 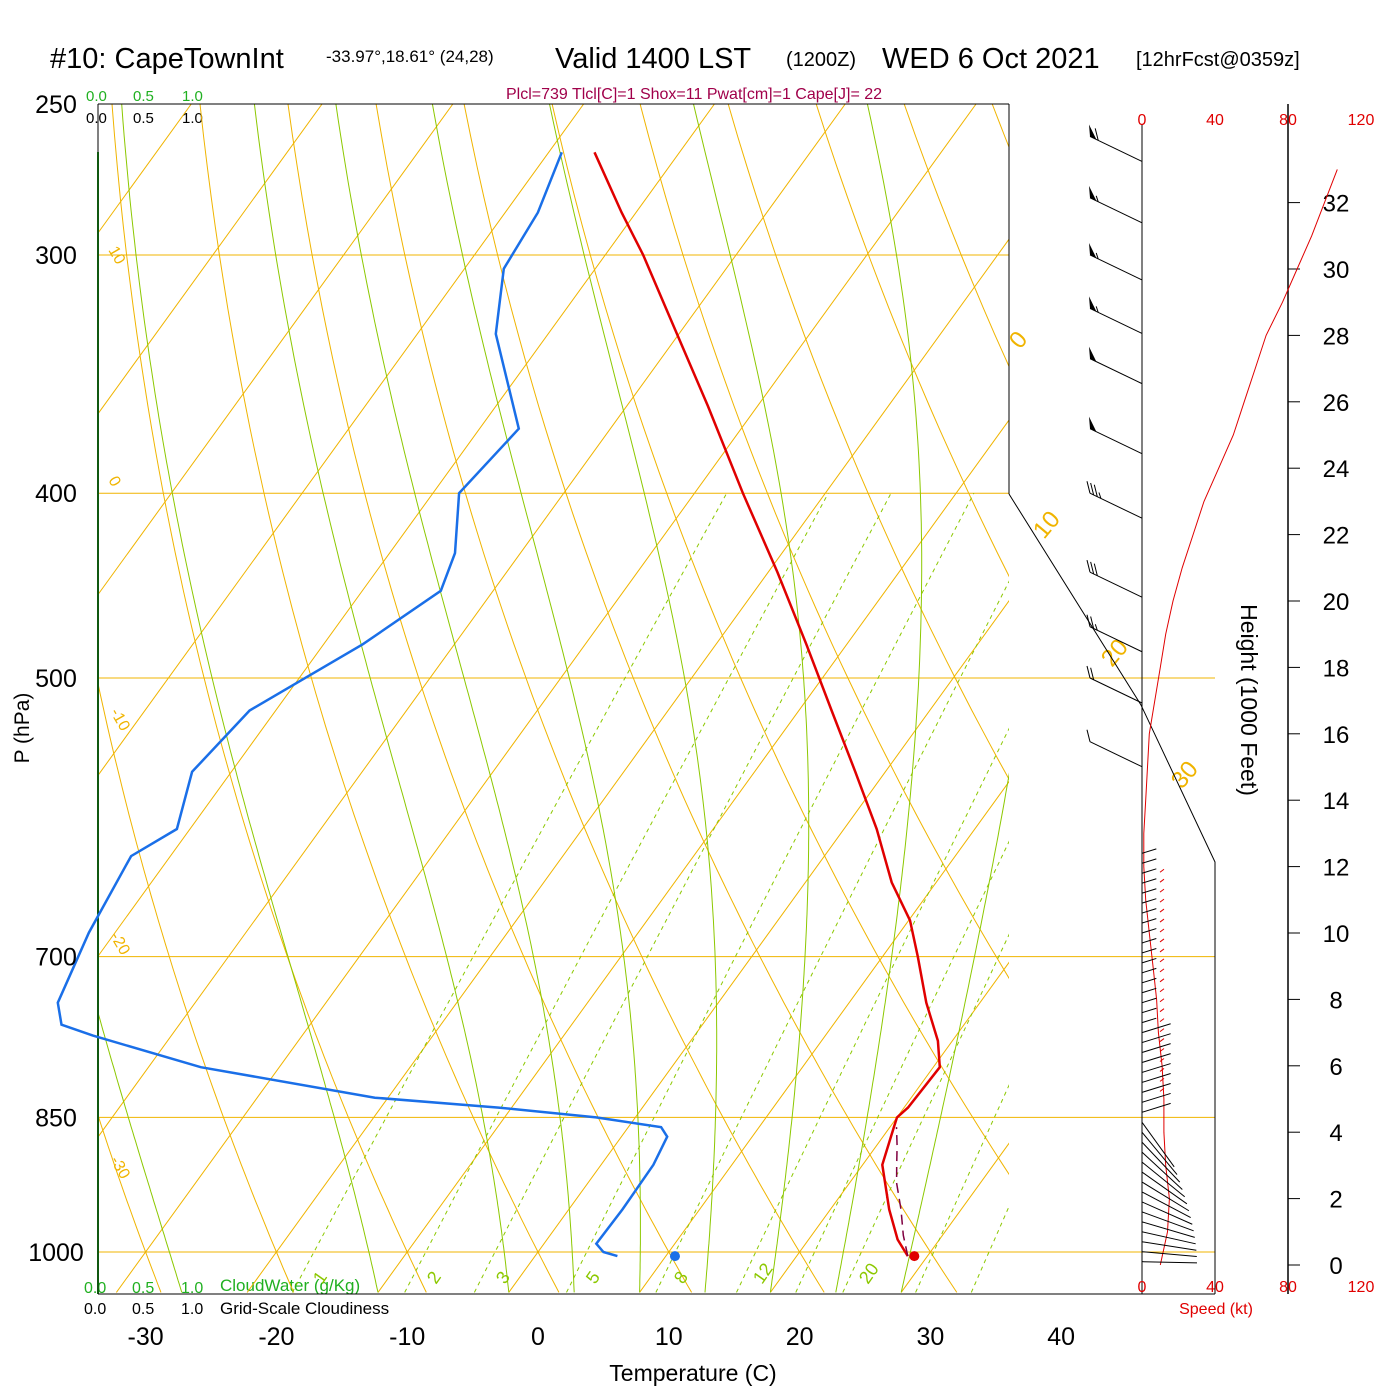 What do you see at coordinates (1336, 403) in the screenshot?
I see `height-tick-label: 26` at bounding box center [1336, 403].